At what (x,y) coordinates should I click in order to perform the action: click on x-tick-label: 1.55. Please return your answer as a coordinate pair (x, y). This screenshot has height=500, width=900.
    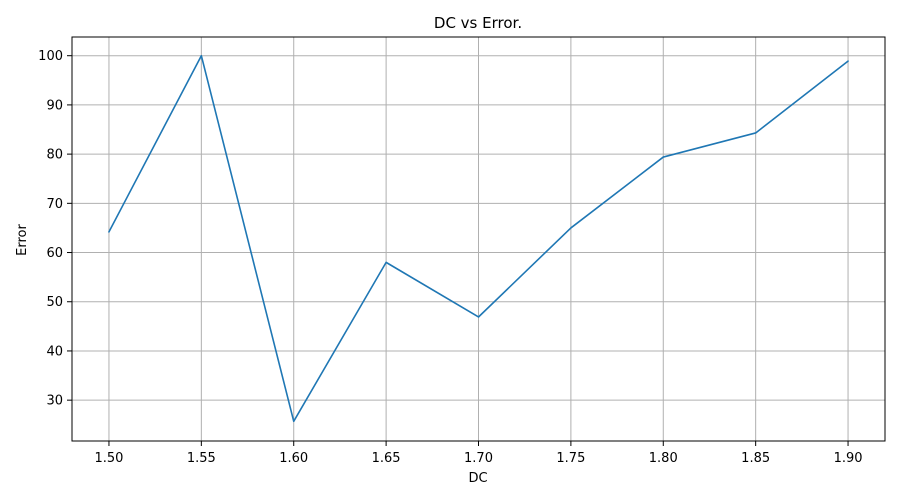
    Looking at the image, I should click on (201, 458).